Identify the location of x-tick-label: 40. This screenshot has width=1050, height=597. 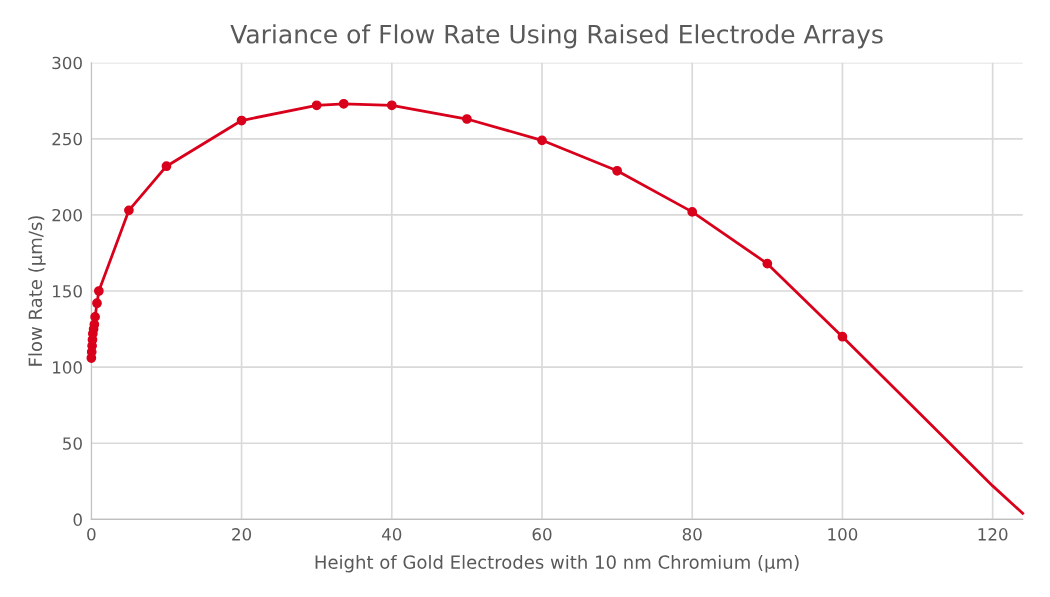
(392, 534).